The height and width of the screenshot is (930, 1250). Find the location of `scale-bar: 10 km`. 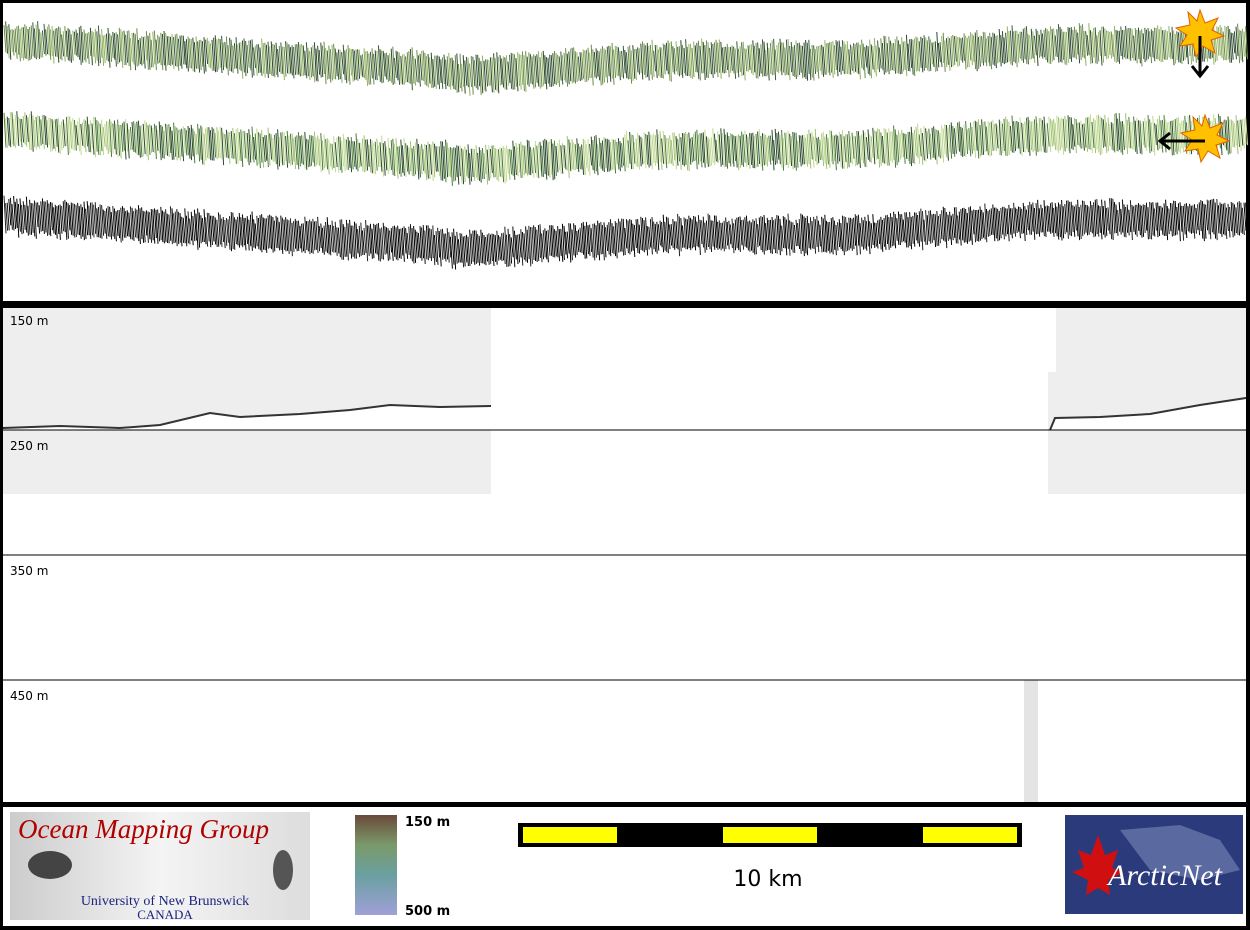

scale-bar: 10 km is located at coordinates (770, 857).